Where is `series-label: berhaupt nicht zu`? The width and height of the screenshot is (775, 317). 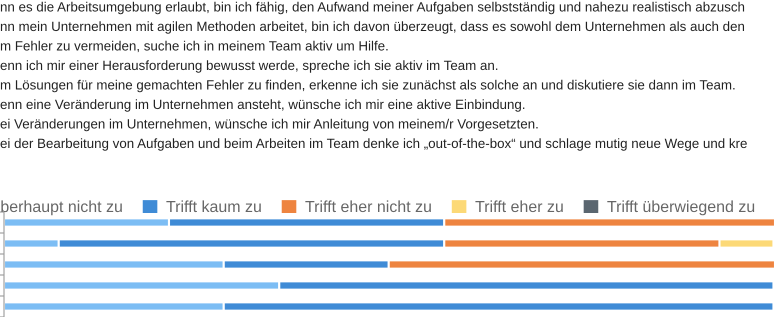
series-label: berhaupt nicht zu is located at coordinates (61, 208).